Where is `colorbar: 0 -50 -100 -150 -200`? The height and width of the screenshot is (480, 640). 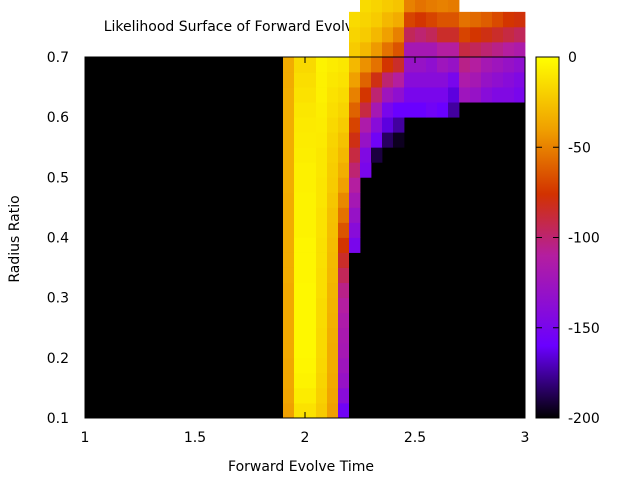
colorbar: 0 -50 -100 -150 -200 is located at coordinates (567, 238).